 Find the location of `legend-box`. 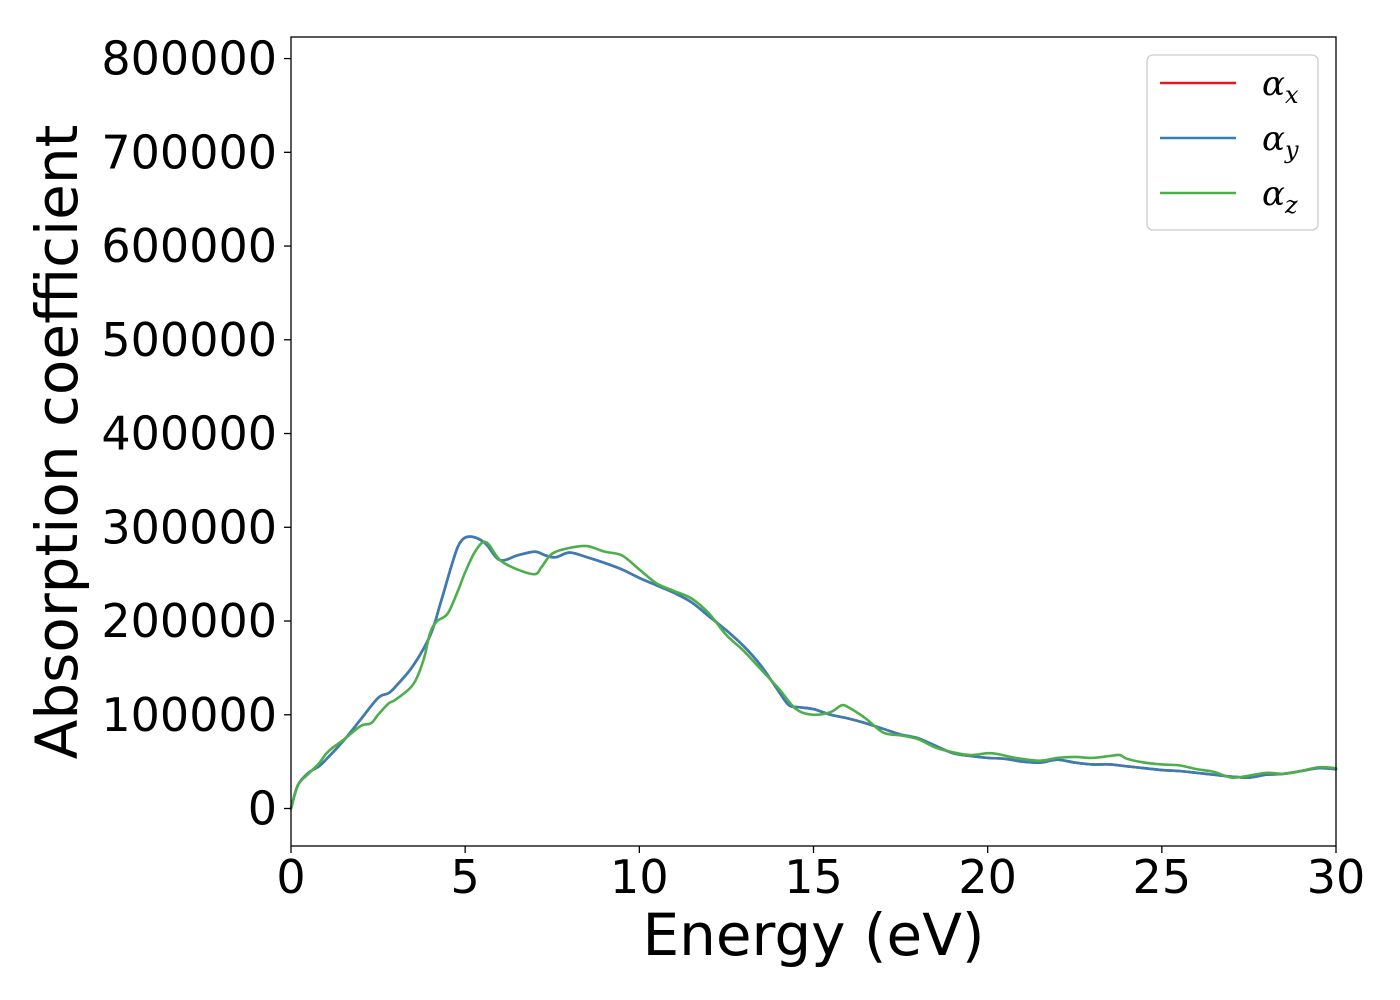

legend-box is located at coordinates (1232, 142).